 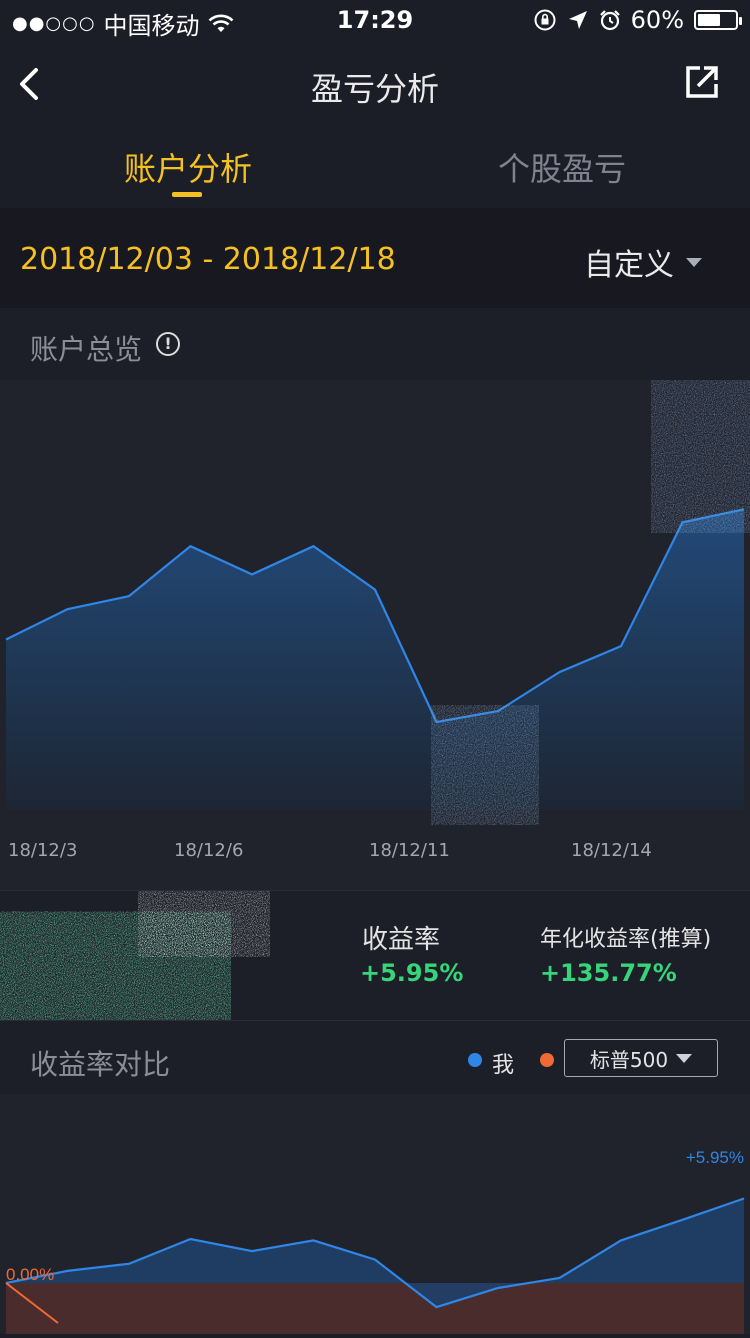 What do you see at coordinates (30, 1274) in the screenshot?
I see `start-value-label: 0.00%` at bounding box center [30, 1274].